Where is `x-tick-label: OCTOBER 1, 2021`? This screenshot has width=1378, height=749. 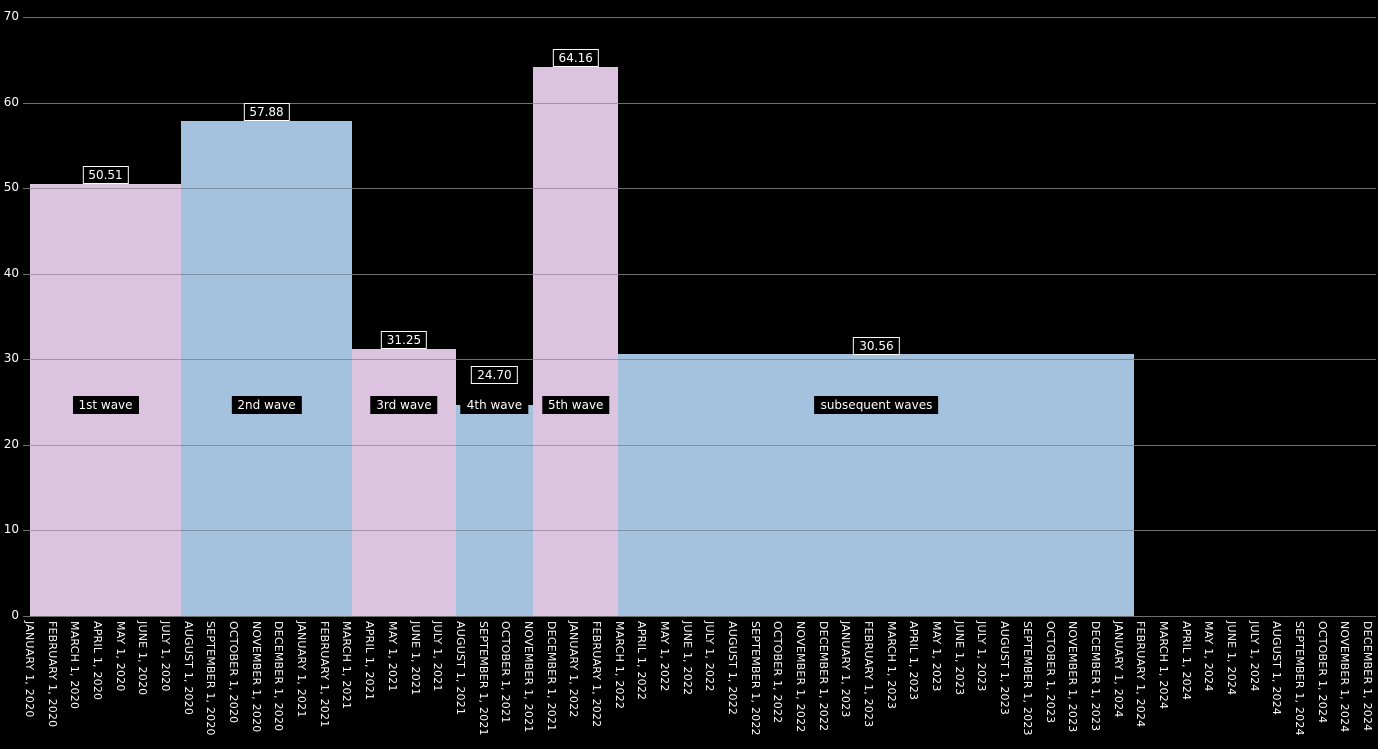
x-tick-label: OCTOBER 1, 2021 is located at coordinates (506, 672).